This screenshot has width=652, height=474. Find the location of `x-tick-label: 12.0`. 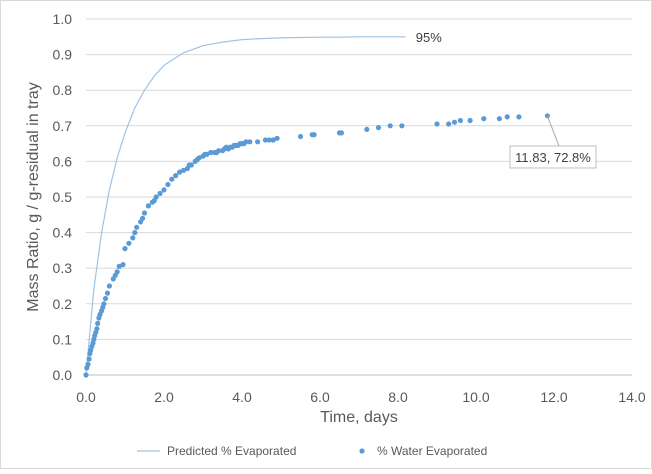

x-tick-label: 12.0 is located at coordinates (553, 397).